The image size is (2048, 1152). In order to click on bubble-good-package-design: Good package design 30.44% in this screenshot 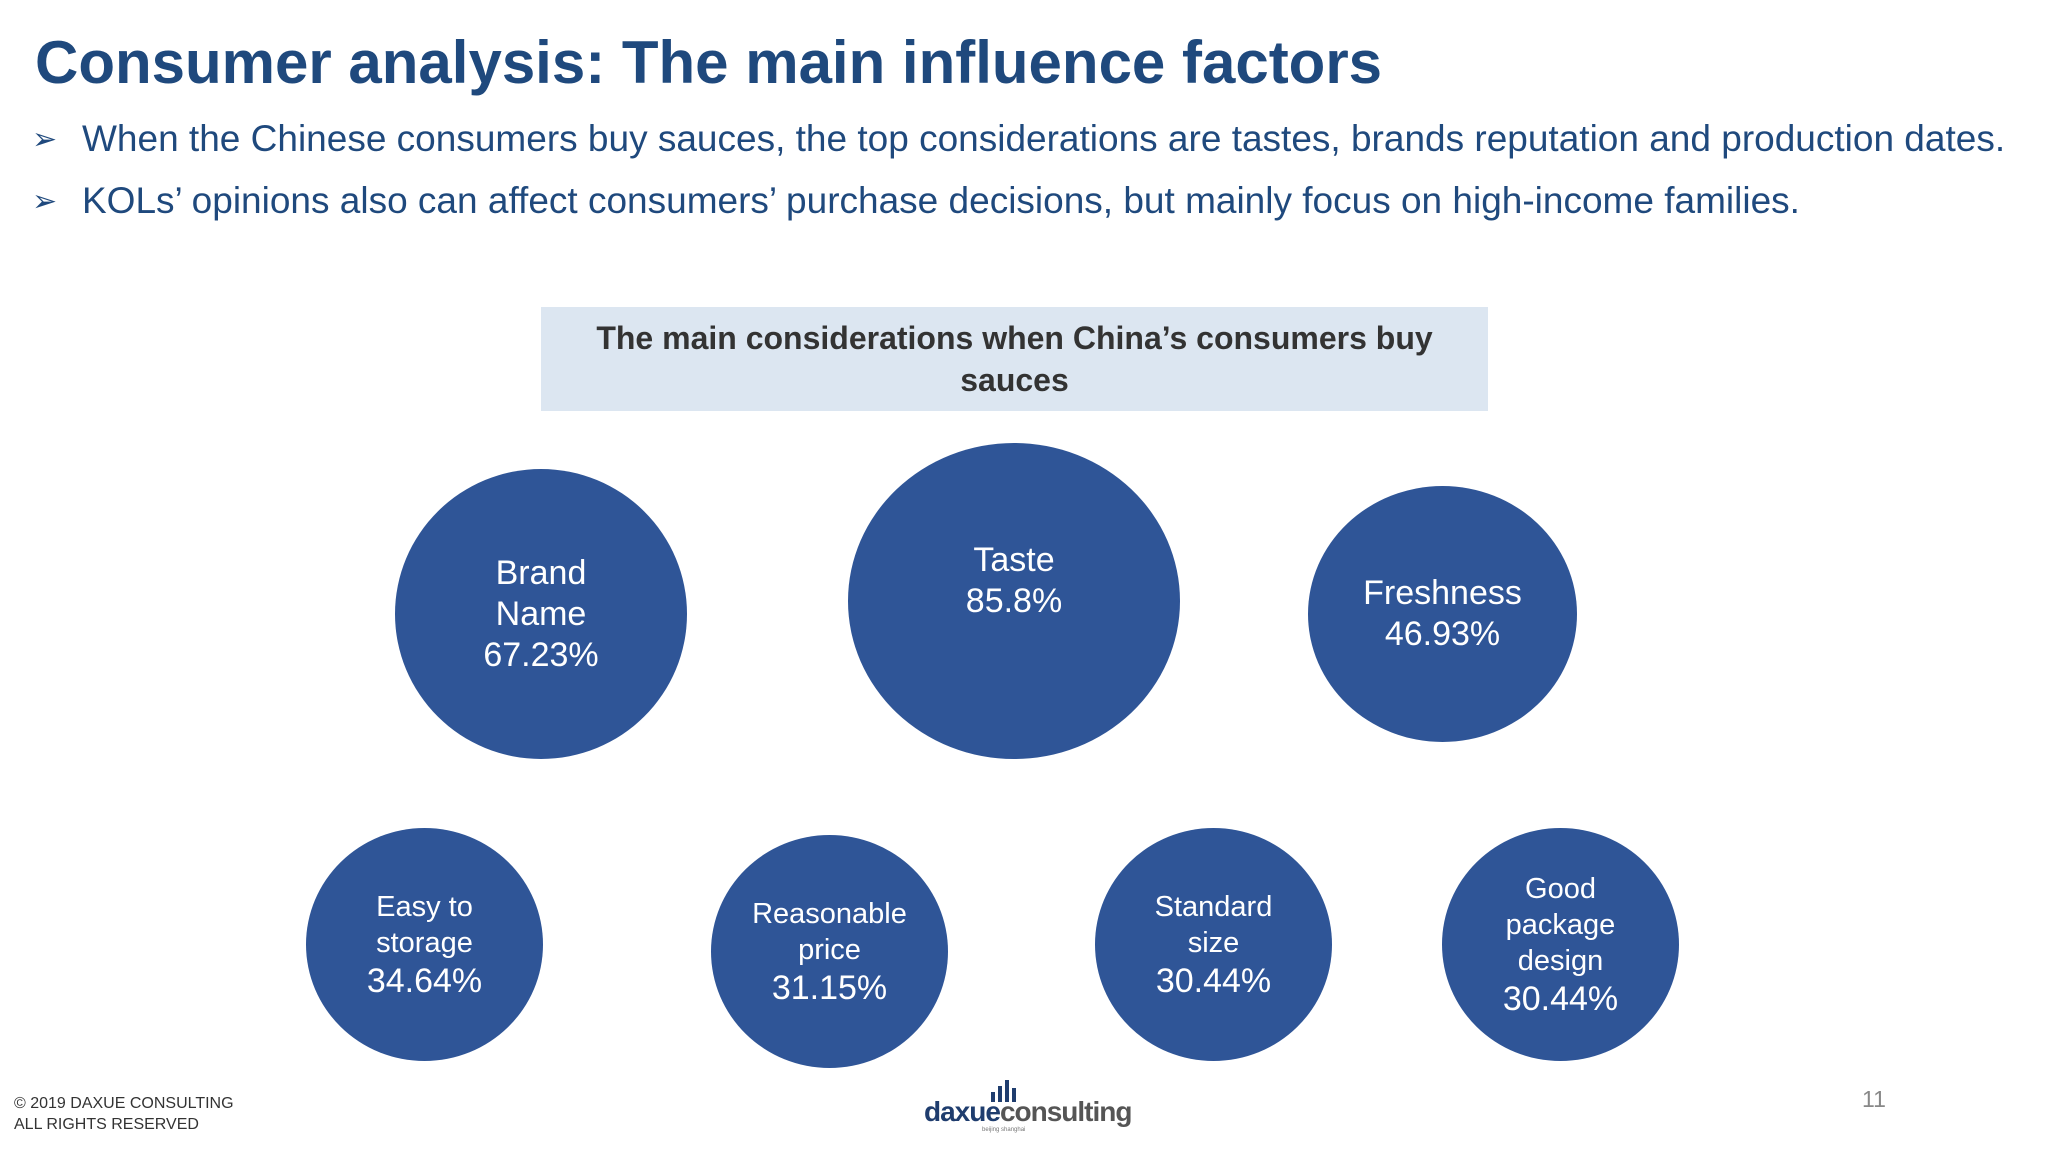, I will do `click(1560, 944)`.